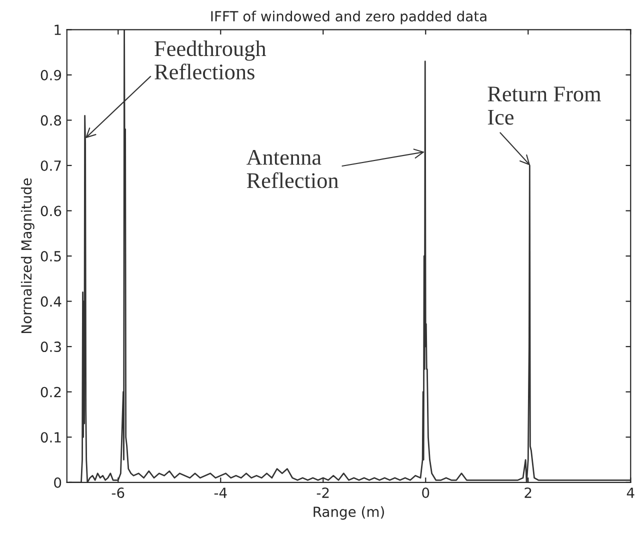  Describe the element at coordinates (51, 75) in the screenshot. I see `y-tick-label: 0.9` at that location.